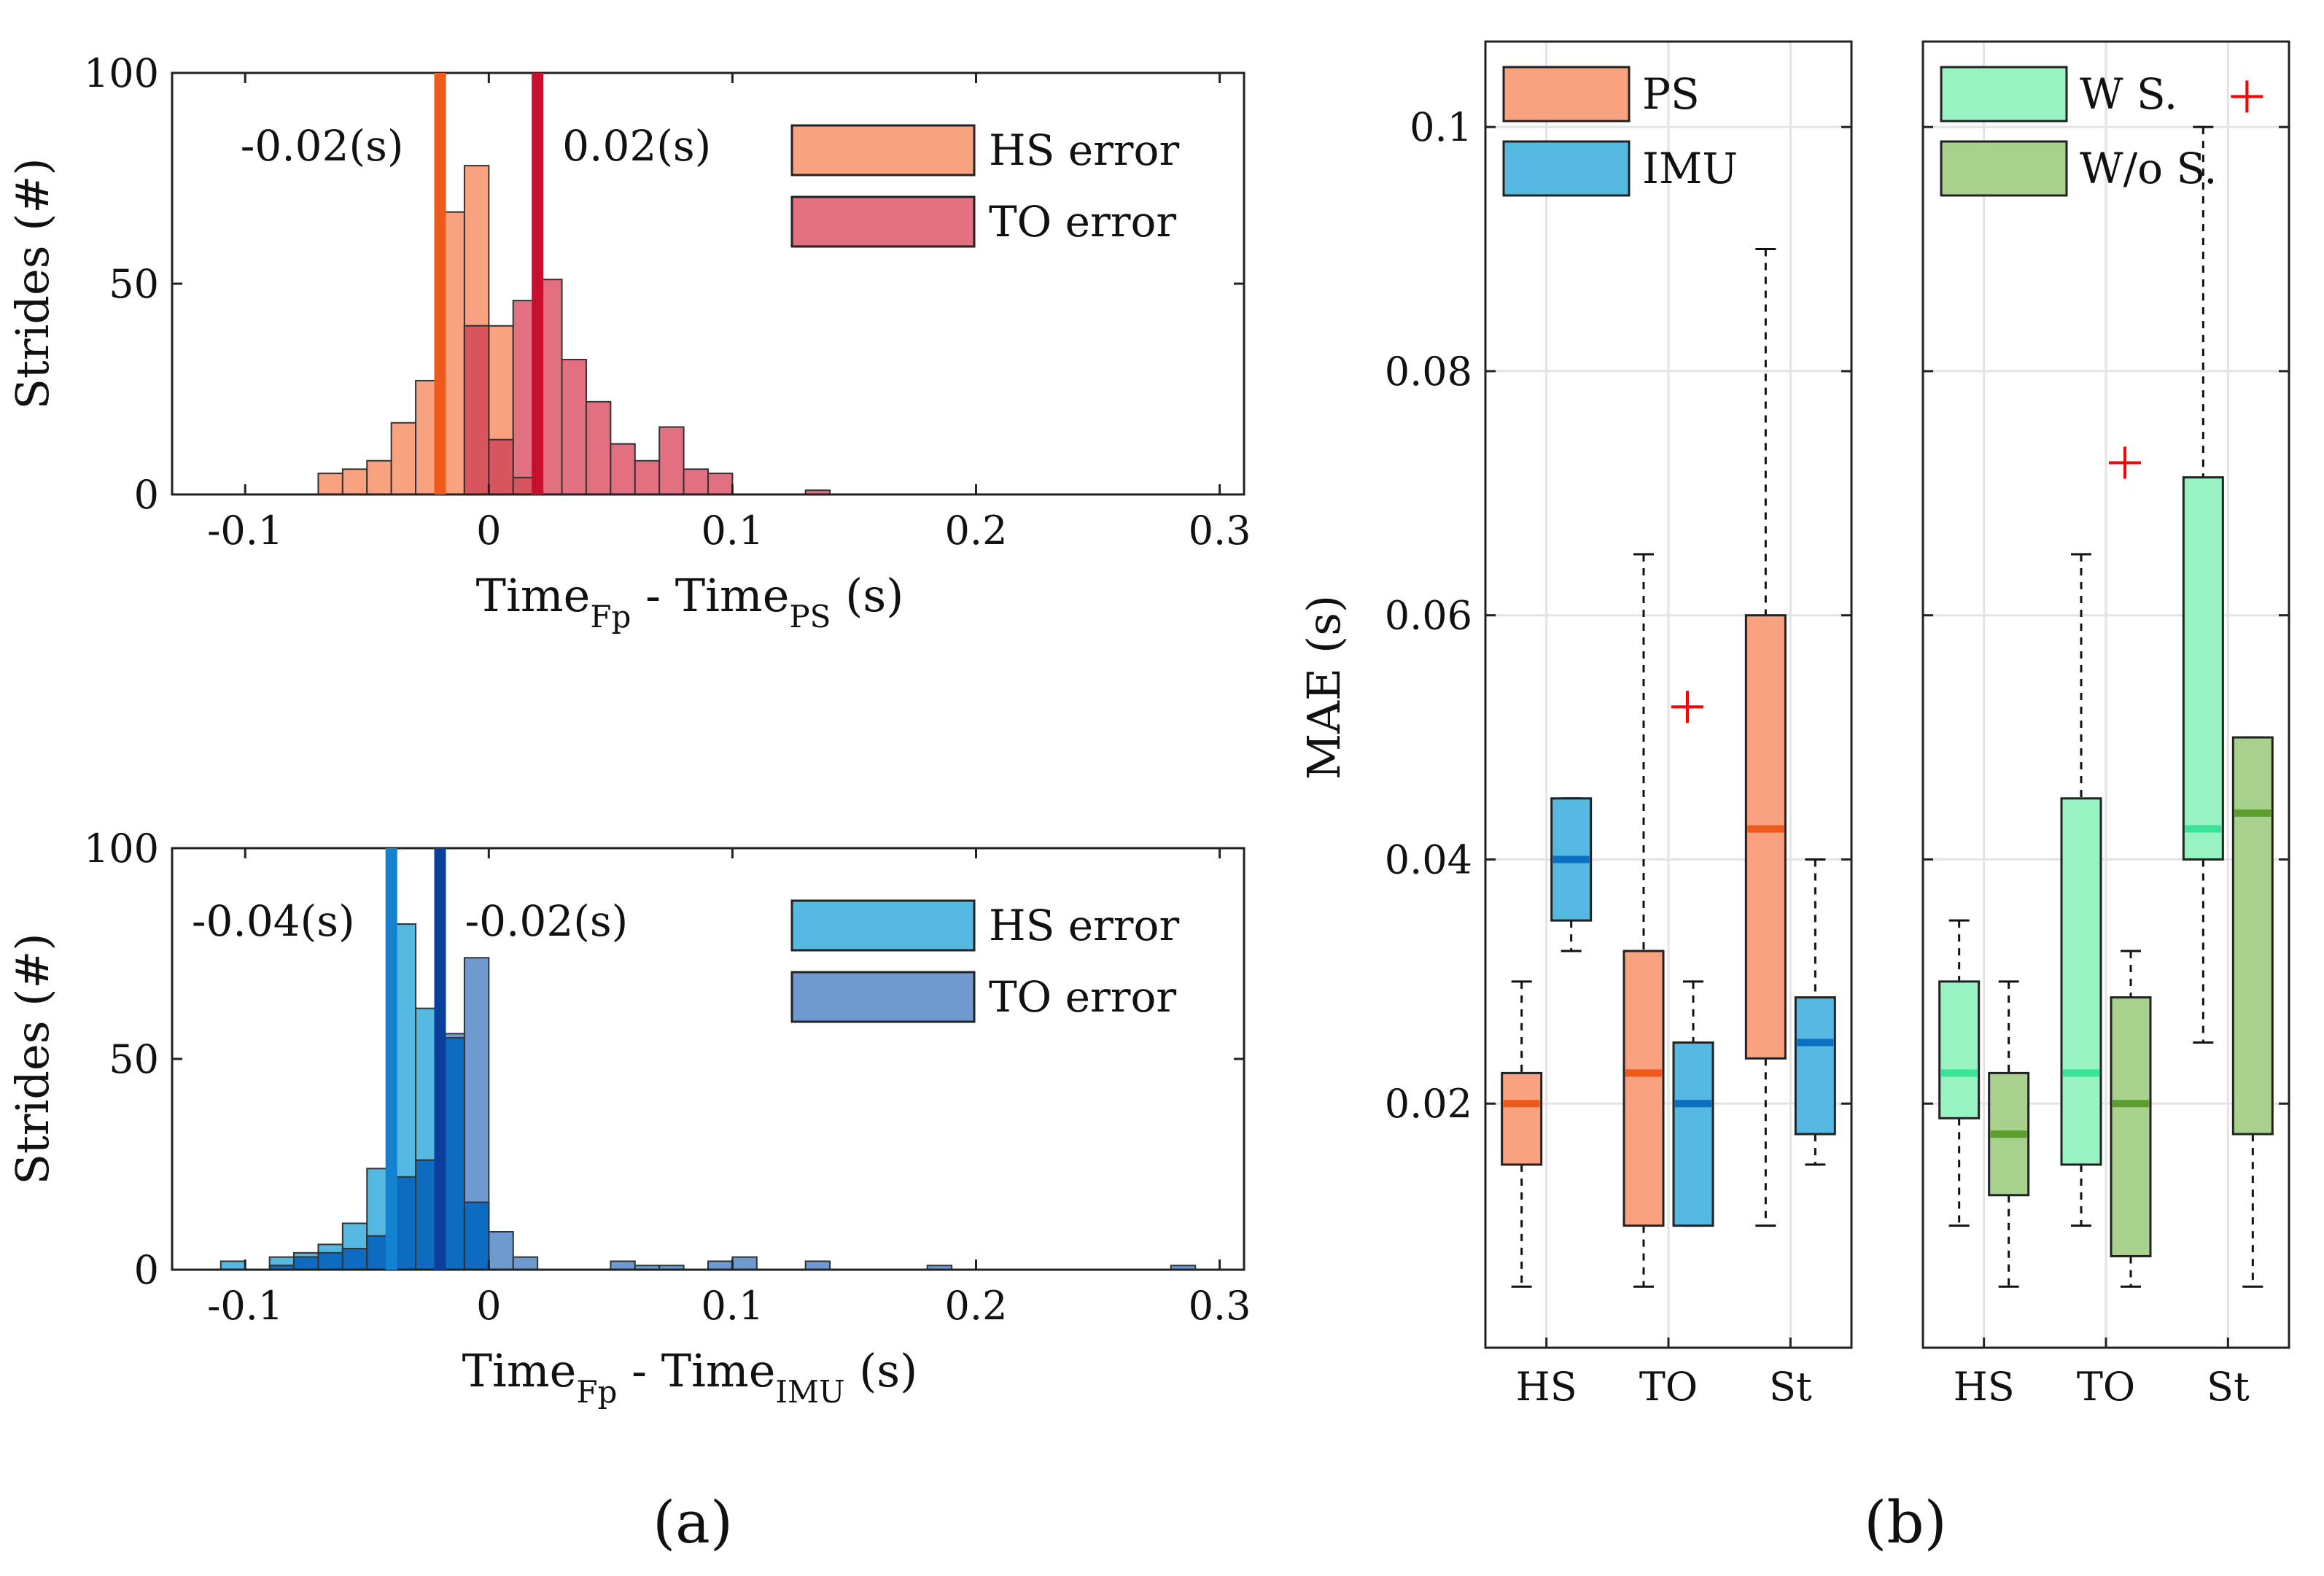 The image size is (2324, 1576). What do you see at coordinates (1959, 1049) in the screenshot?
I see `box-w-s-hs` at bounding box center [1959, 1049].